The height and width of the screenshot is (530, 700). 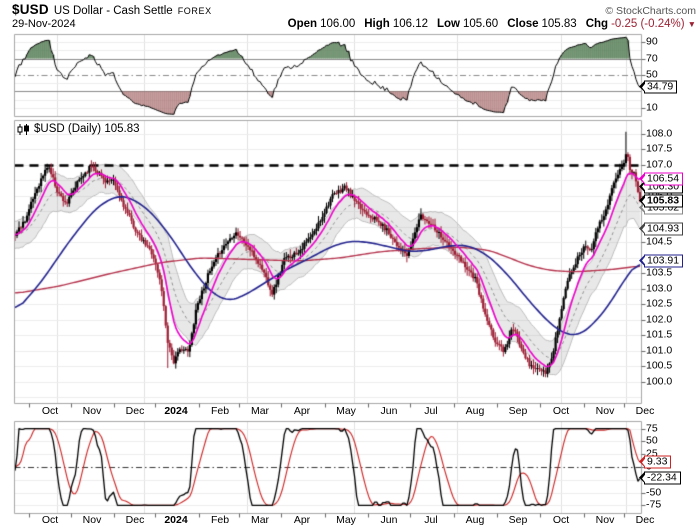 What do you see at coordinates (49, 129) in the screenshot?
I see `panel-label-symbol: $USD` at bounding box center [49, 129].